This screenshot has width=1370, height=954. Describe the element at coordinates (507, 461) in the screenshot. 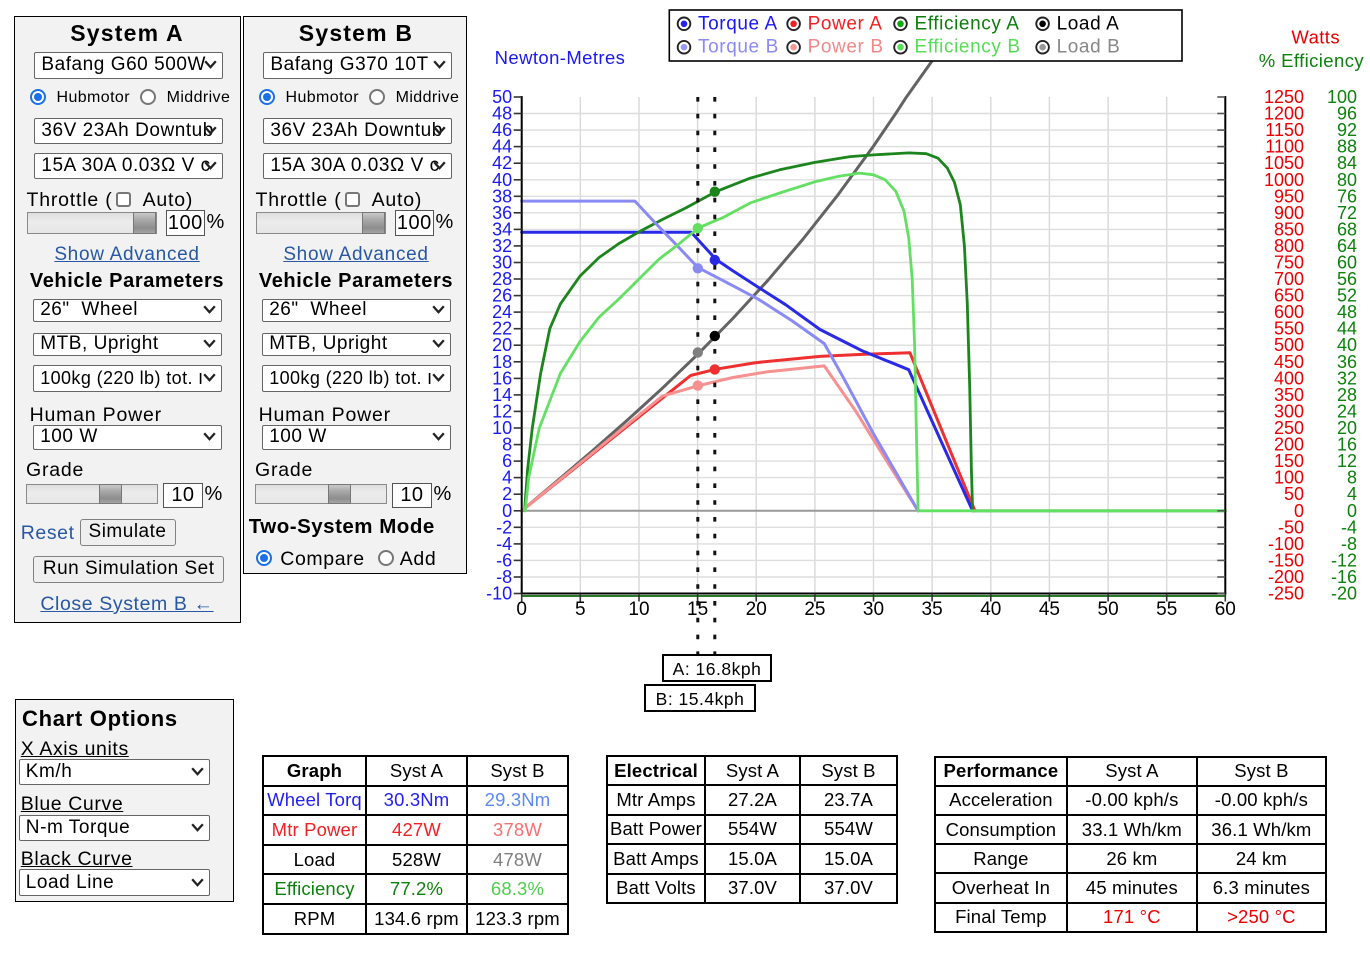

I see `svg-text: 6` at that location.